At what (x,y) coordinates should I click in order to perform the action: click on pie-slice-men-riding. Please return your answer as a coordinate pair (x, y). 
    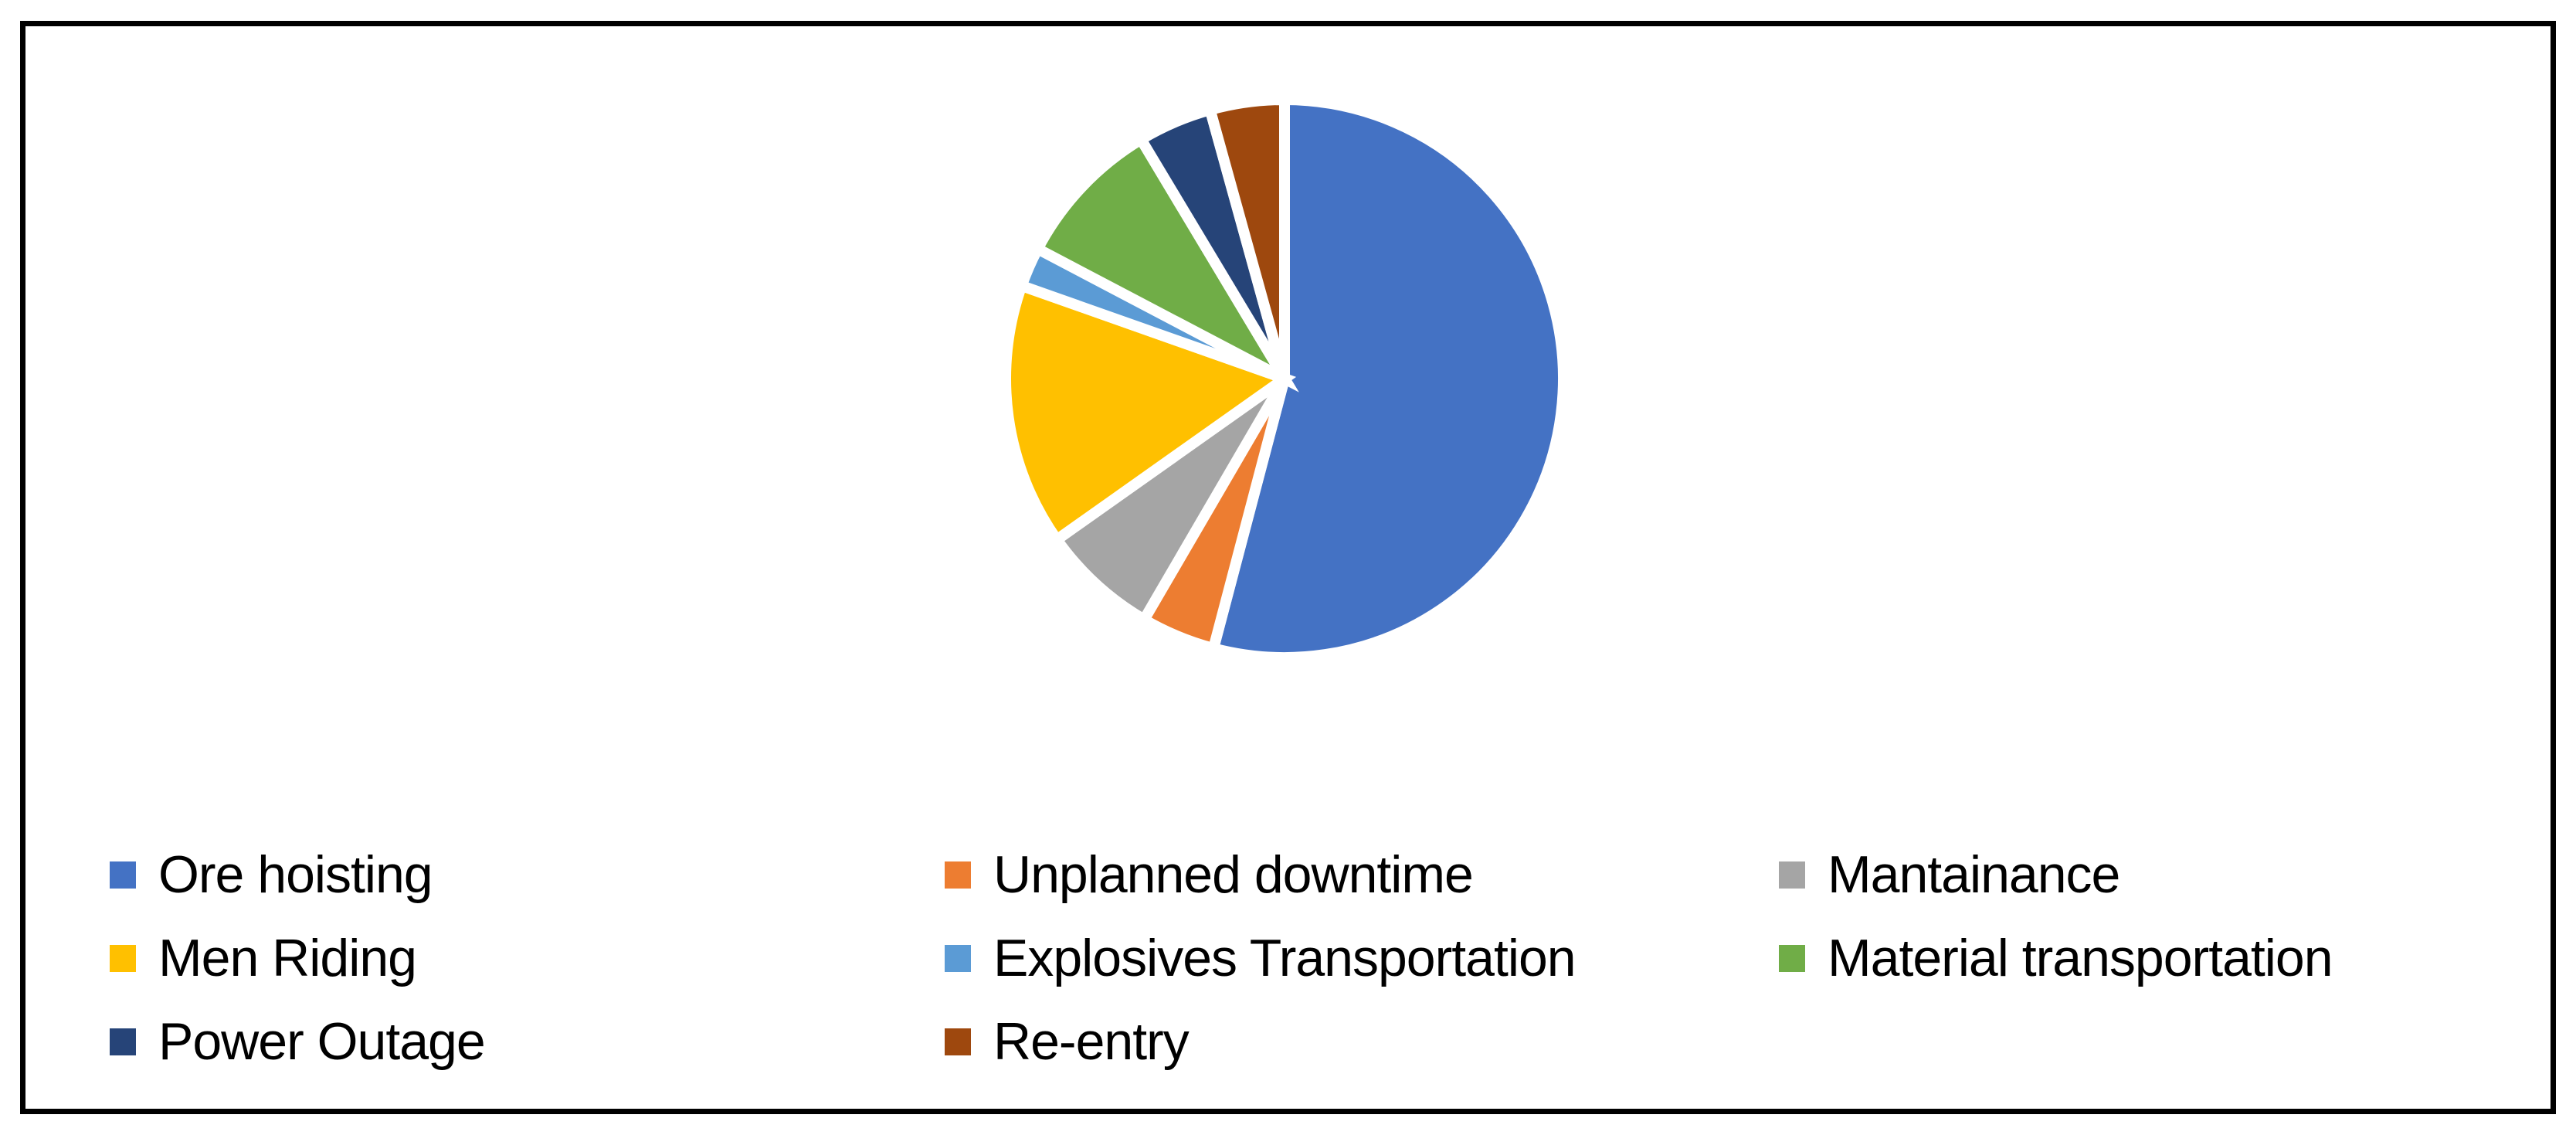
    Looking at the image, I should click on (1148, 413).